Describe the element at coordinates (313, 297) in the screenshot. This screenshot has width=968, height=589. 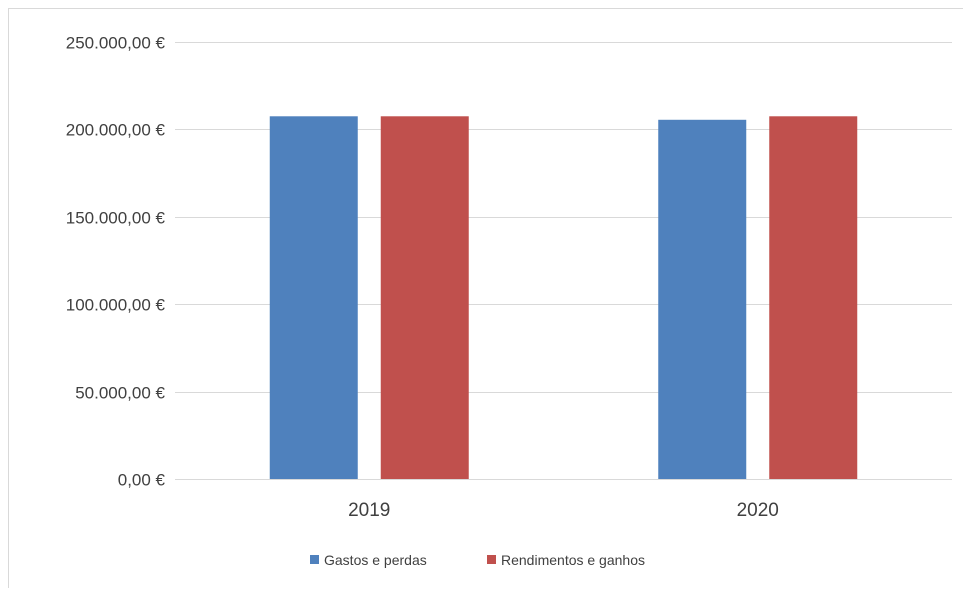
I see `bar-gastos-2019` at that location.